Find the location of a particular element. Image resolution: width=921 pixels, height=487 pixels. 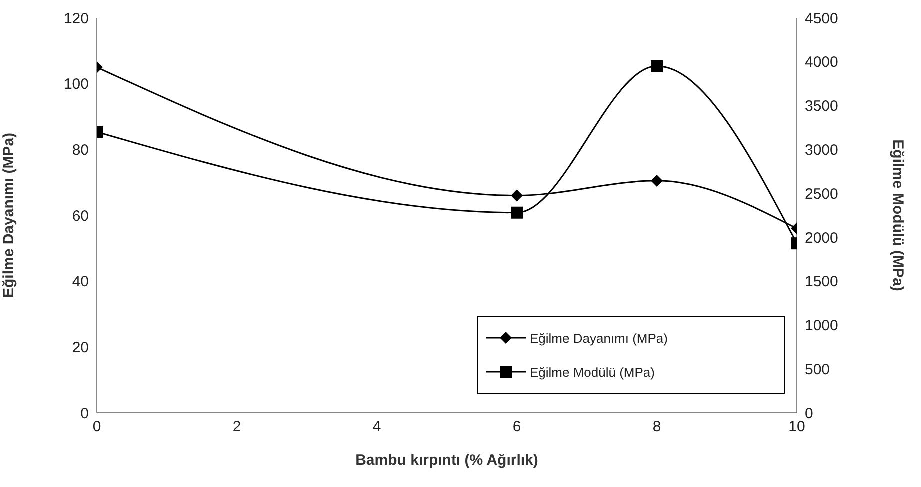

x-tick-label: 6 is located at coordinates (517, 427).